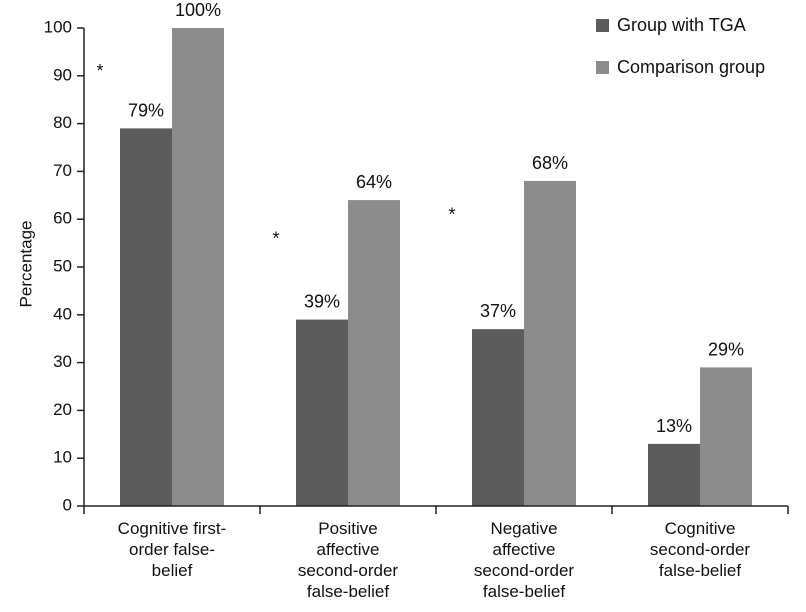 Image resolution: width=806 pixels, height=612 pixels. What do you see at coordinates (550, 163) in the screenshot?
I see `bar-value-label: 68%` at bounding box center [550, 163].